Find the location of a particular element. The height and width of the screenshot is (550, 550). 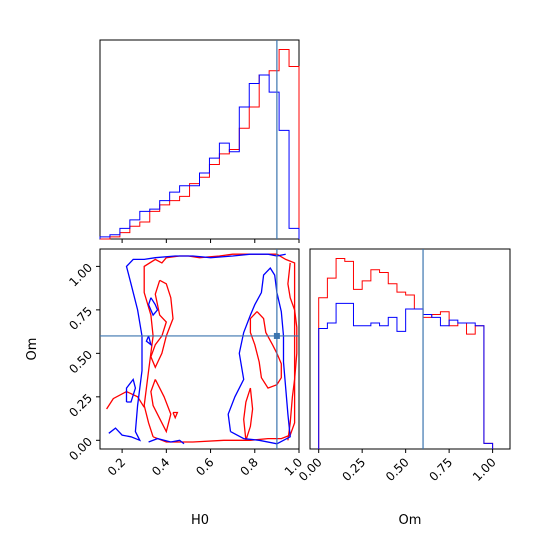

contour-frame is located at coordinates (199, 349).